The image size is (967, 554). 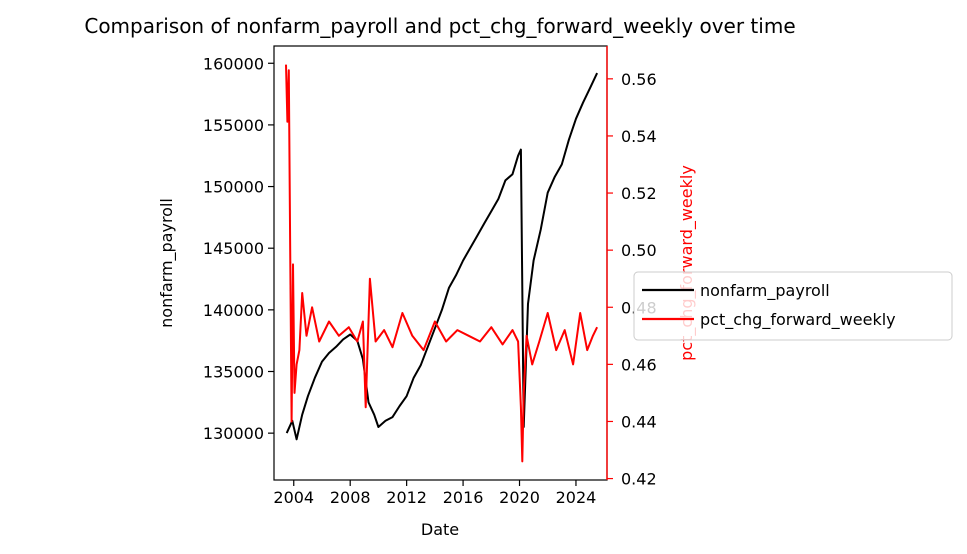 I want to click on x-tick-label: 2012, so click(x=406, y=497).